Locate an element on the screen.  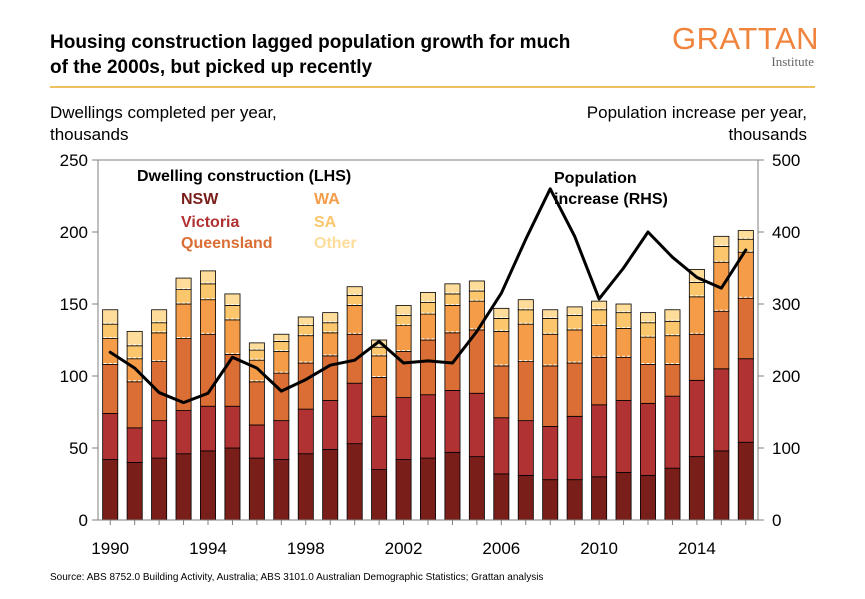
bar-victoria-1997 is located at coordinates (281, 440).